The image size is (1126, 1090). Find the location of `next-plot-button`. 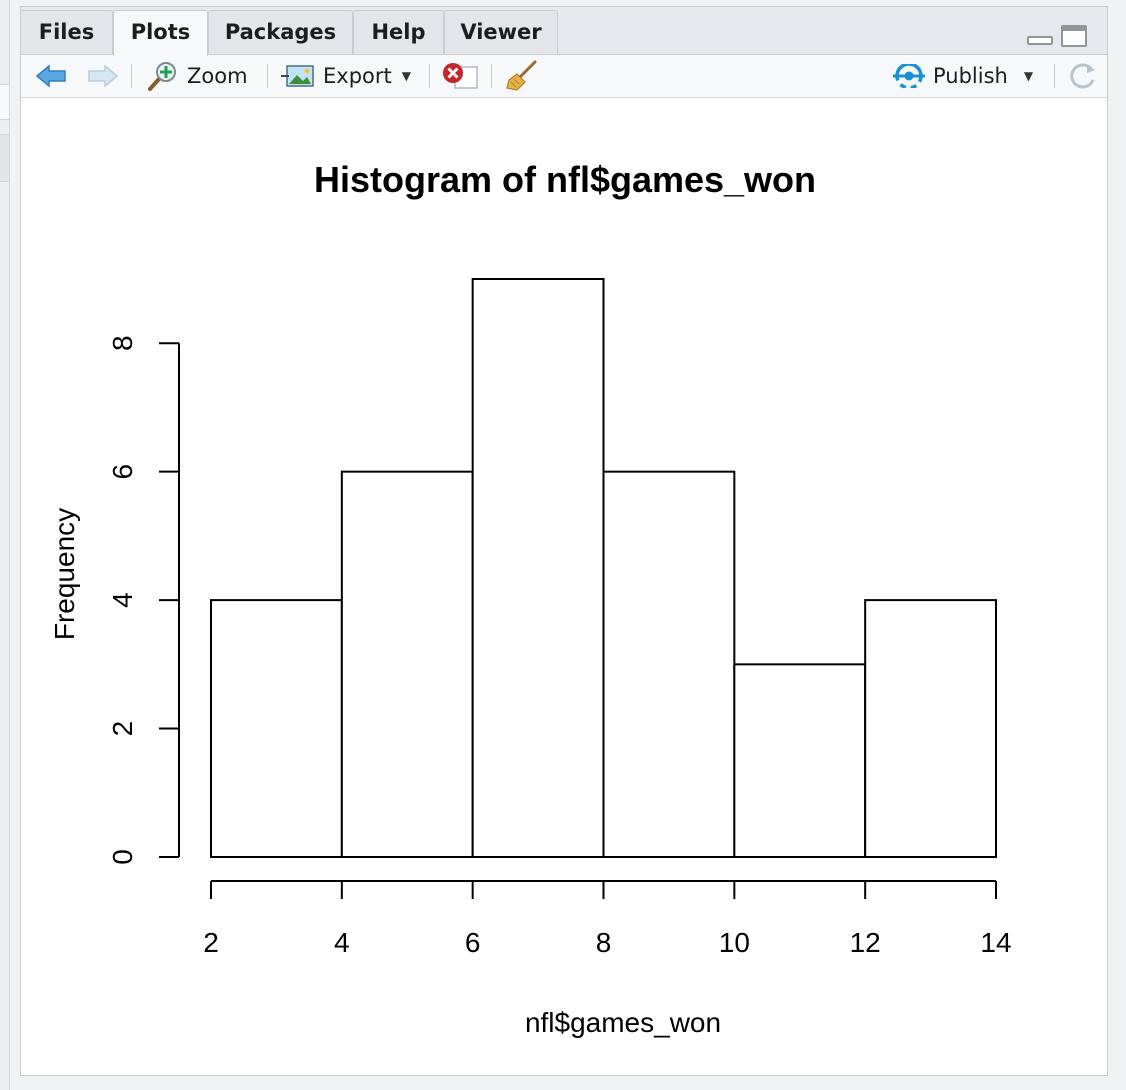

next-plot-button is located at coordinates (102, 76).